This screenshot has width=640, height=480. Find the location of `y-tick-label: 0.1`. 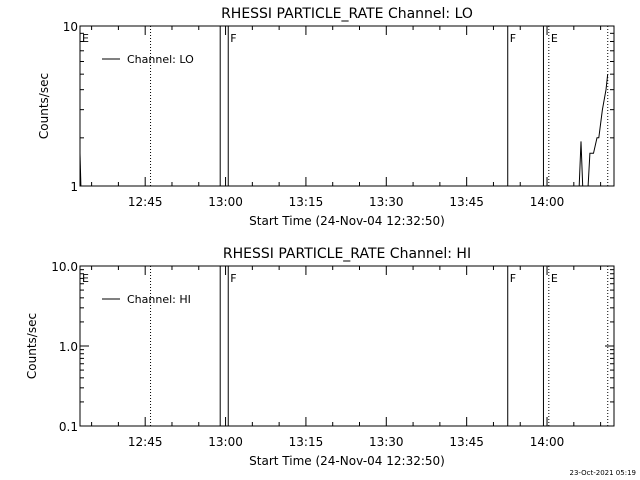

y-tick-label: 0.1 is located at coordinates (68, 427).